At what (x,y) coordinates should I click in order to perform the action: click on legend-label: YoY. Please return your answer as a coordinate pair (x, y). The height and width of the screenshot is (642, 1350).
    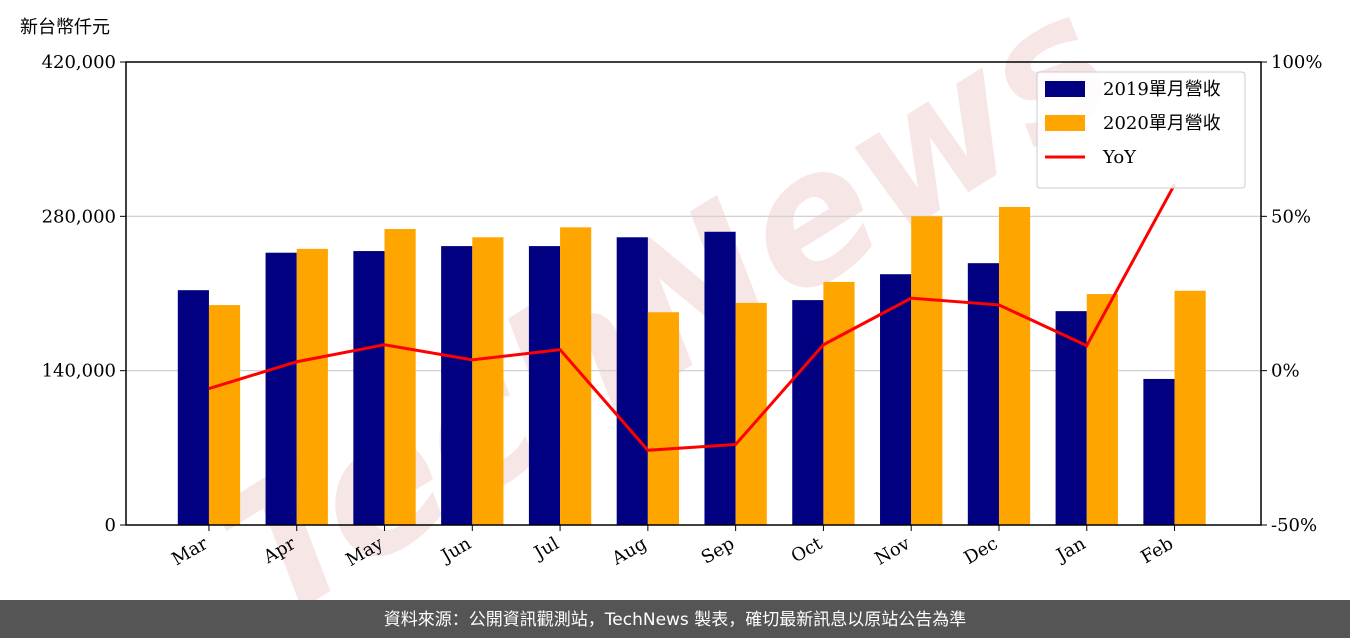
    Looking at the image, I should click on (1119, 157).